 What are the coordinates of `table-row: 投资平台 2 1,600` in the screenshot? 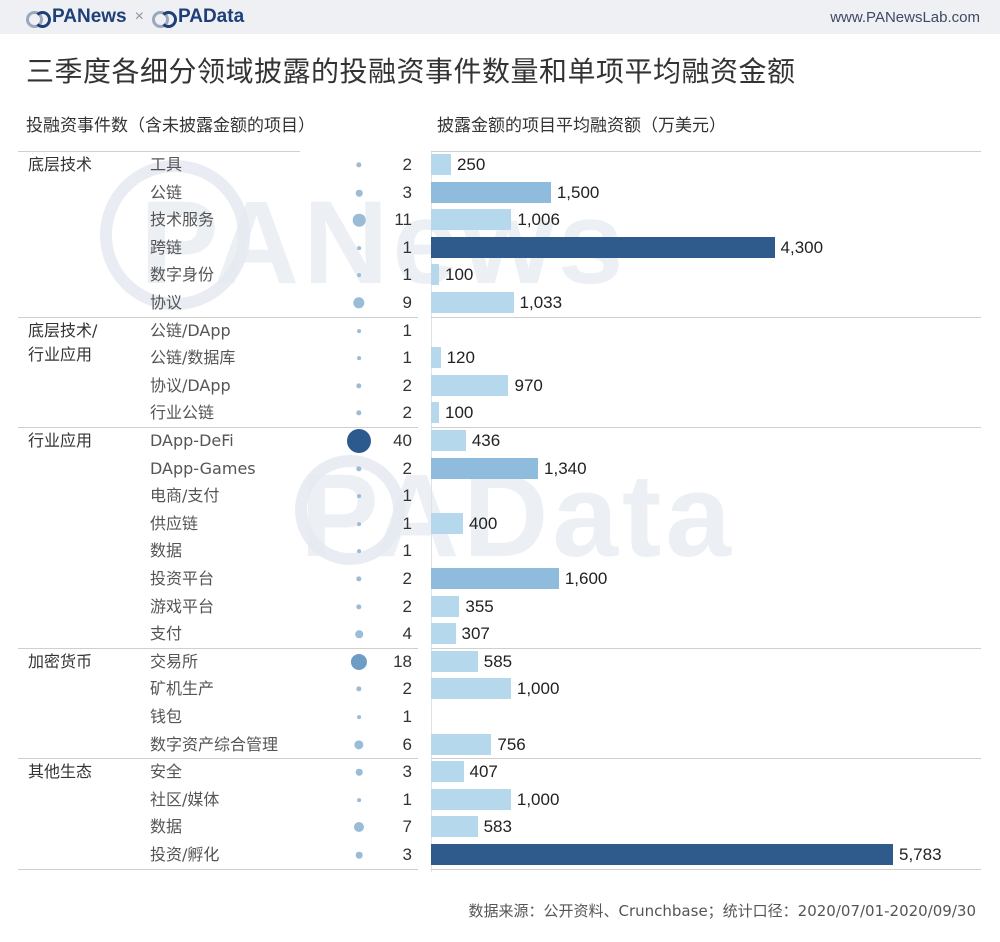 It's located at (500, 578).